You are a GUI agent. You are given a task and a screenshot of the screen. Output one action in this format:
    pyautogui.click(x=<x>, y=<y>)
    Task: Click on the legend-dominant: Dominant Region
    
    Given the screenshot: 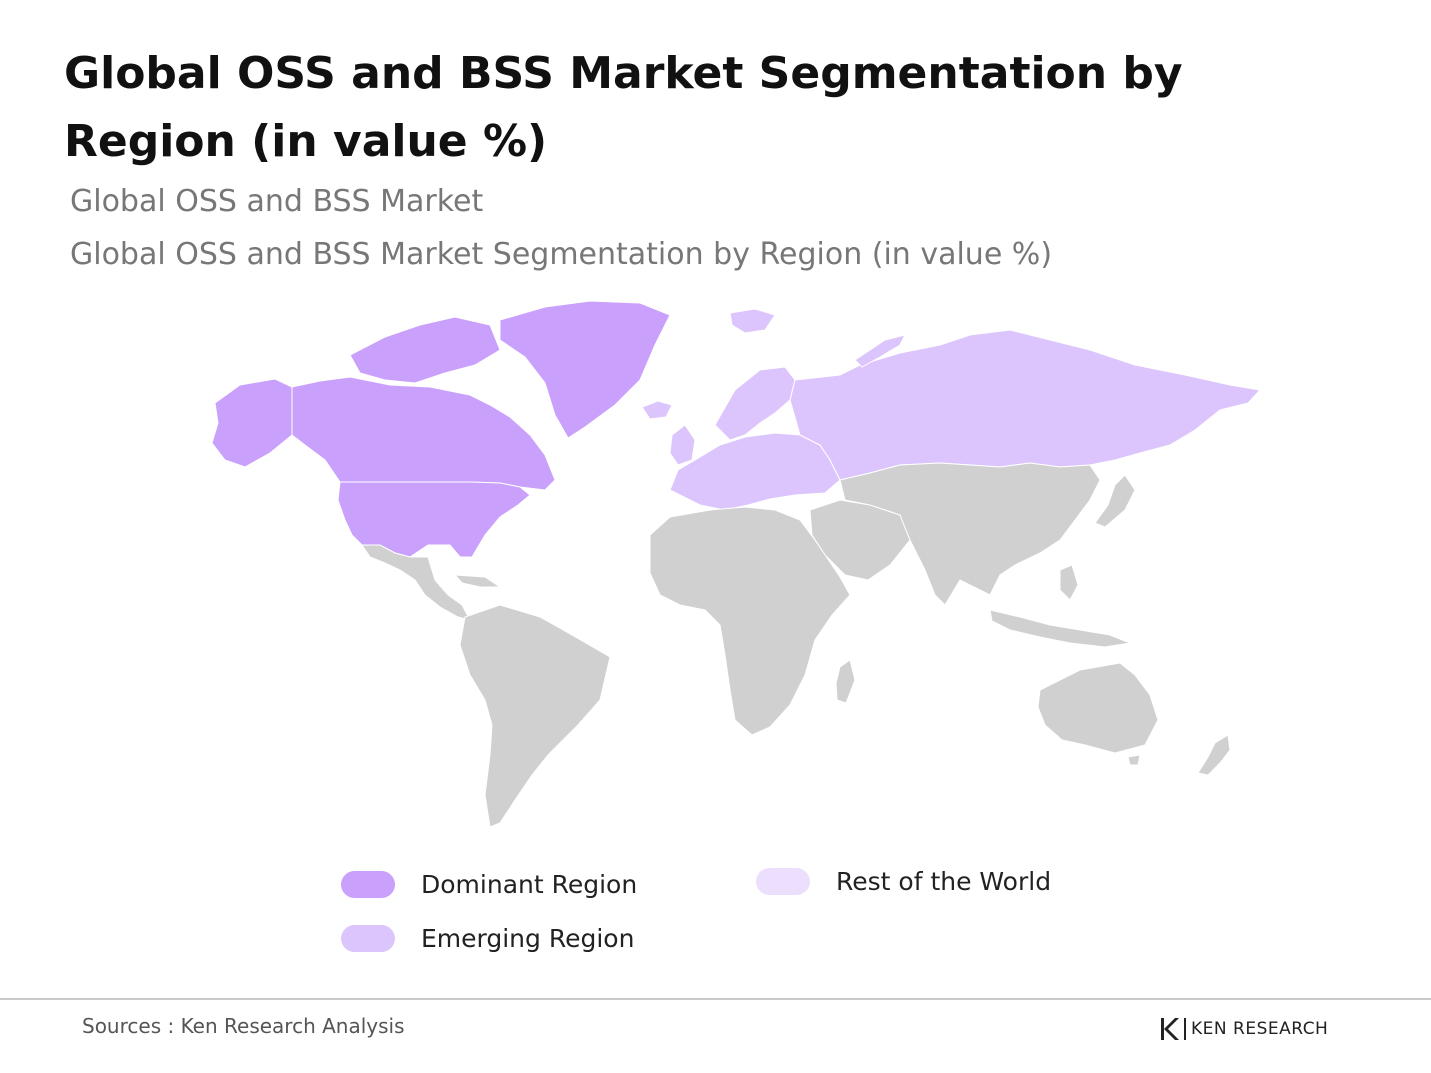 What is the action you would take?
    pyautogui.click(x=489, y=884)
    